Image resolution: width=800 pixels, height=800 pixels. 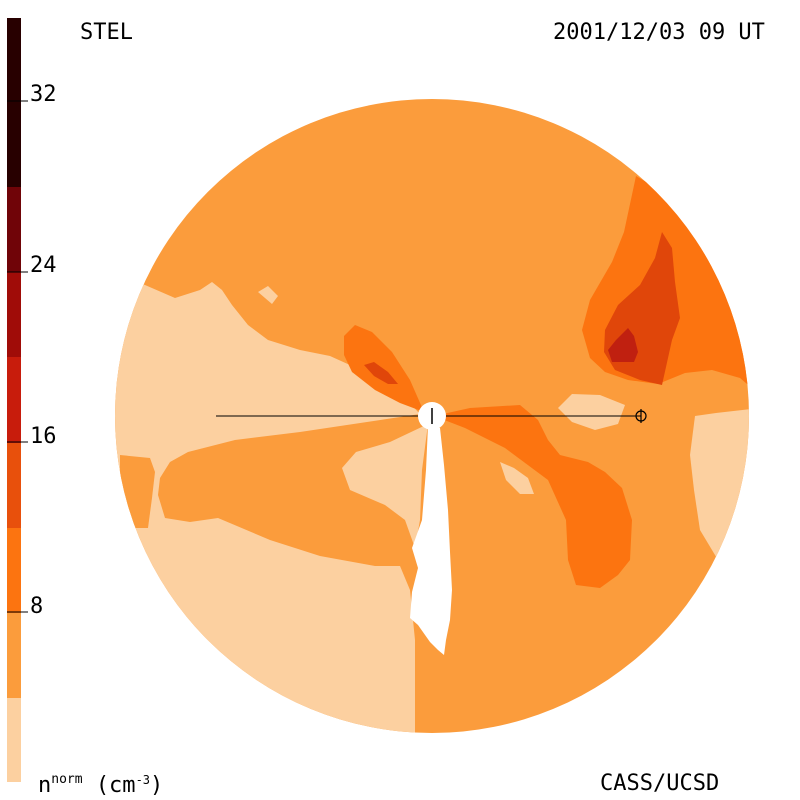 I want to click on colorbar-label-32: 32, so click(x=43, y=94).